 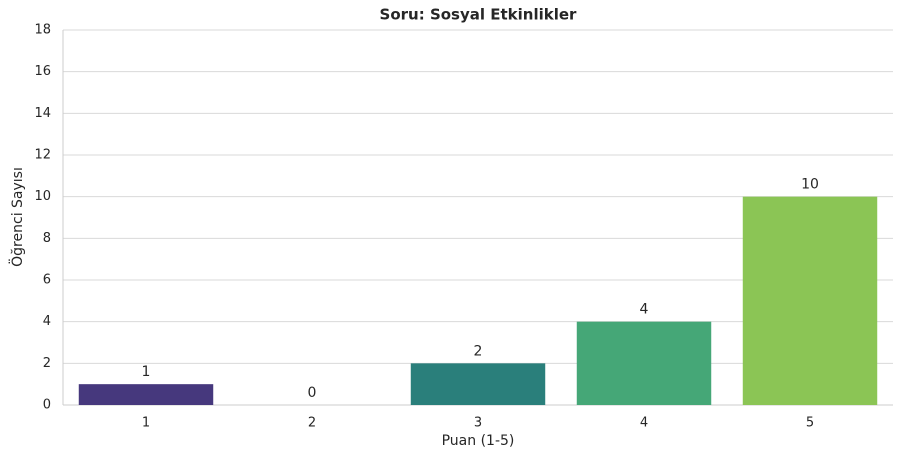 What do you see at coordinates (478, 351) in the screenshot?
I see `data-label: 2` at bounding box center [478, 351].